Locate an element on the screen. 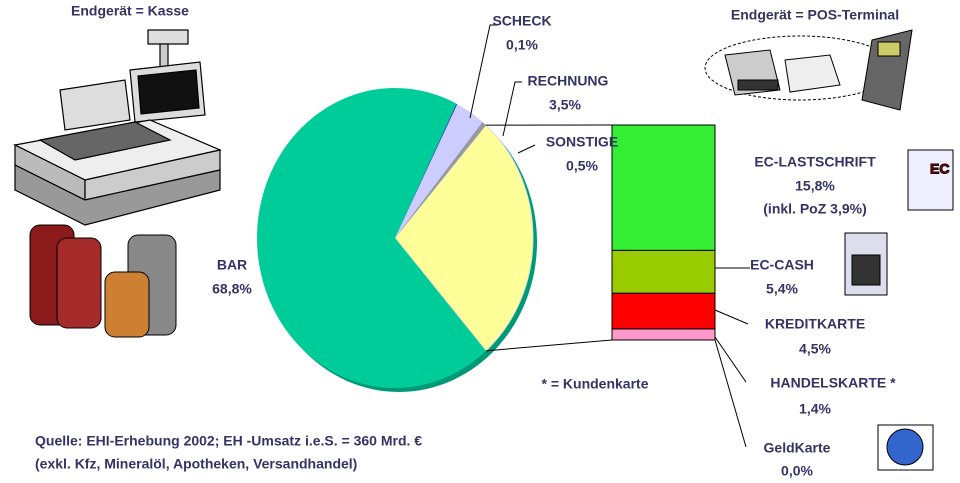 The image size is (960, 483). pie-label: SCHECK is located at coordinates (521, 21).